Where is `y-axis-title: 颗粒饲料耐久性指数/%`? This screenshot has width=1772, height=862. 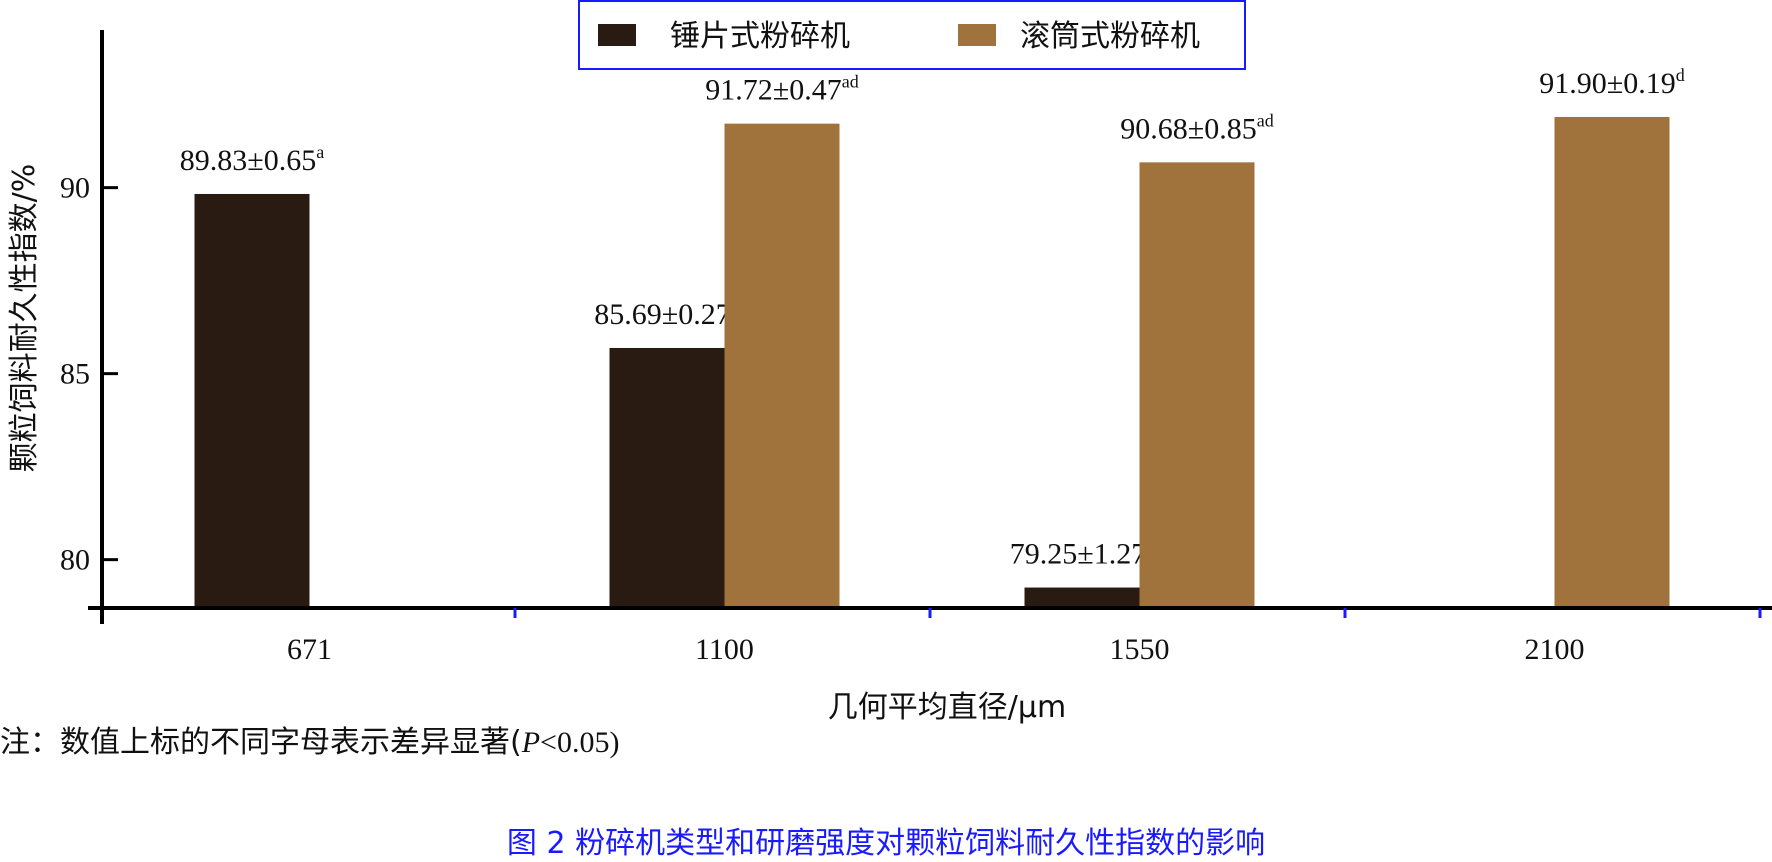
y-axis-title: 颗粒饲料耐久性指数/% is located at coordinates (24, 318).